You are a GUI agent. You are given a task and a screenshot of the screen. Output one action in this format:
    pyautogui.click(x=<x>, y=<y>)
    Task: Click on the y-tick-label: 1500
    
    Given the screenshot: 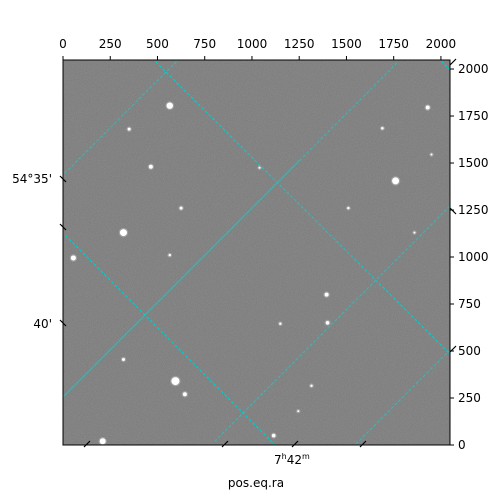 What is the action you would take?
    pyautogui.click(x=473, y=163)
    